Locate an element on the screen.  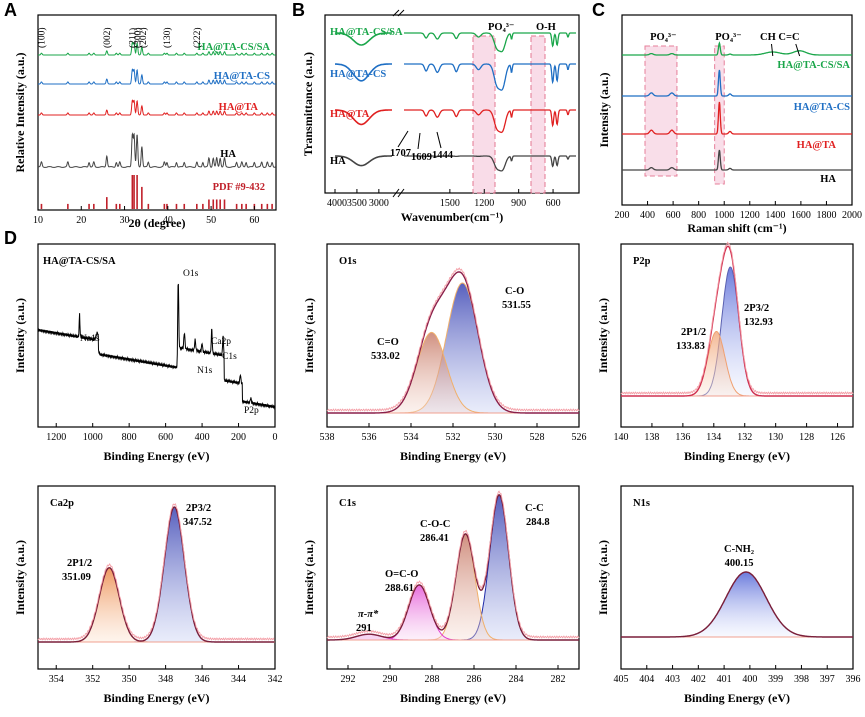
xps-survey-spectrum is located at coordinates (156, 347).